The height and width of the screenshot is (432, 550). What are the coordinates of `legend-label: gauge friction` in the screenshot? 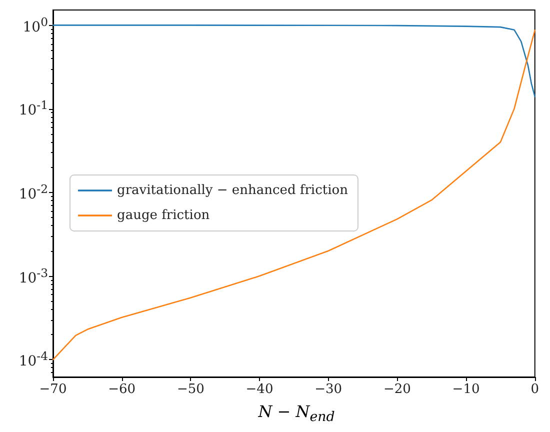 It's located at (163, 215).